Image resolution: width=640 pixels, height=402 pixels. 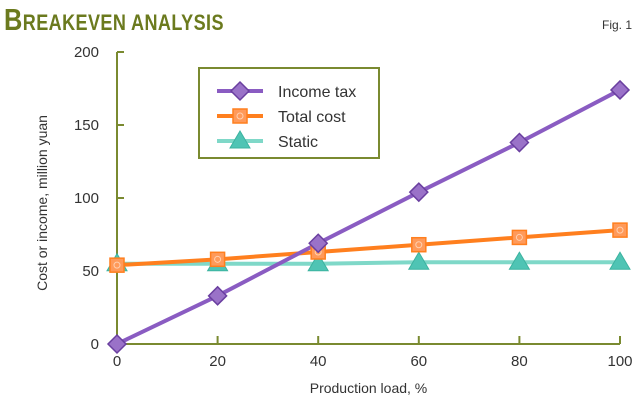 I want to click on legend-square-icon, so click(x=240, y=116).